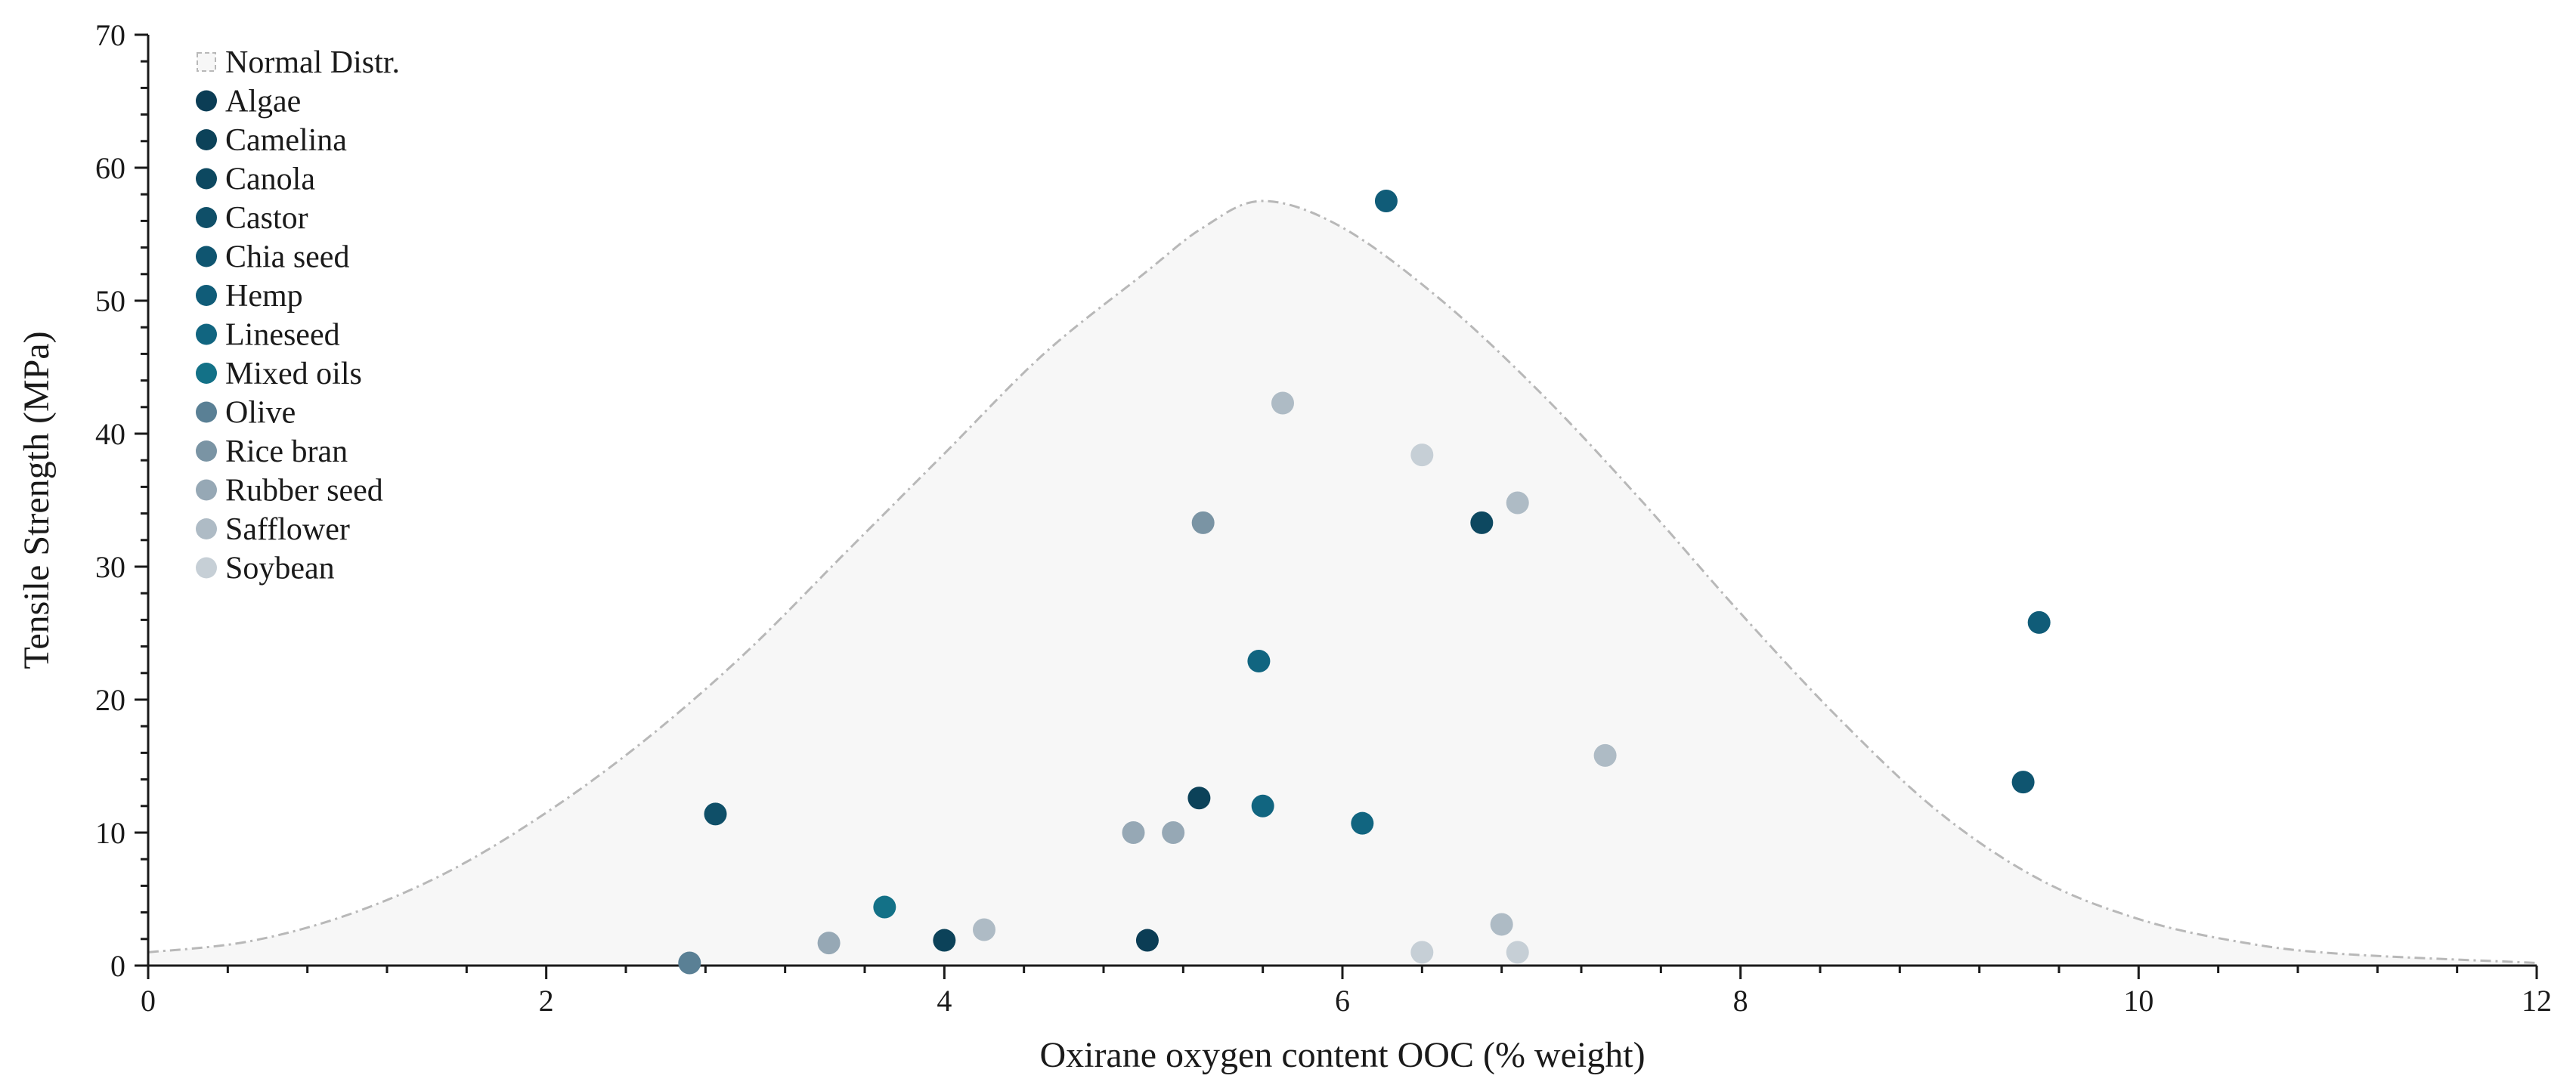  I want to click on x-tick-label: 4, so click(944, 1001).